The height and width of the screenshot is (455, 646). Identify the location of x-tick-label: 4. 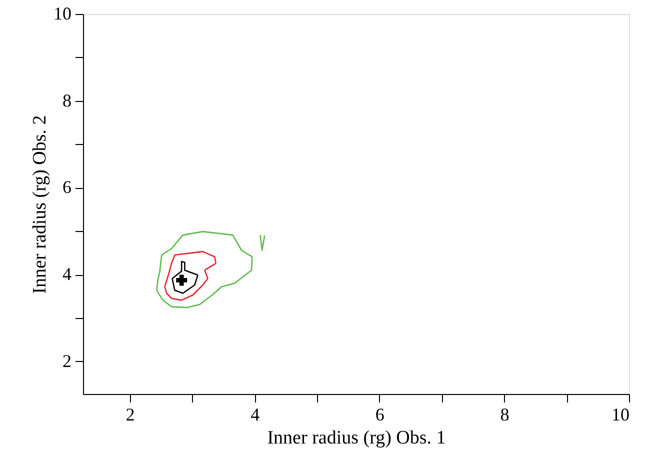
(255, 414).